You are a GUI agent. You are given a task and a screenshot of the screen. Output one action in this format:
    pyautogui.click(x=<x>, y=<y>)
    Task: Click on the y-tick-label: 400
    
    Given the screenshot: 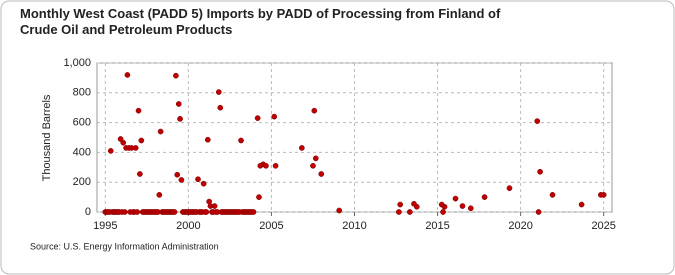 What is the action you would take?
    pyautogui.click(x=82, y=152)
    